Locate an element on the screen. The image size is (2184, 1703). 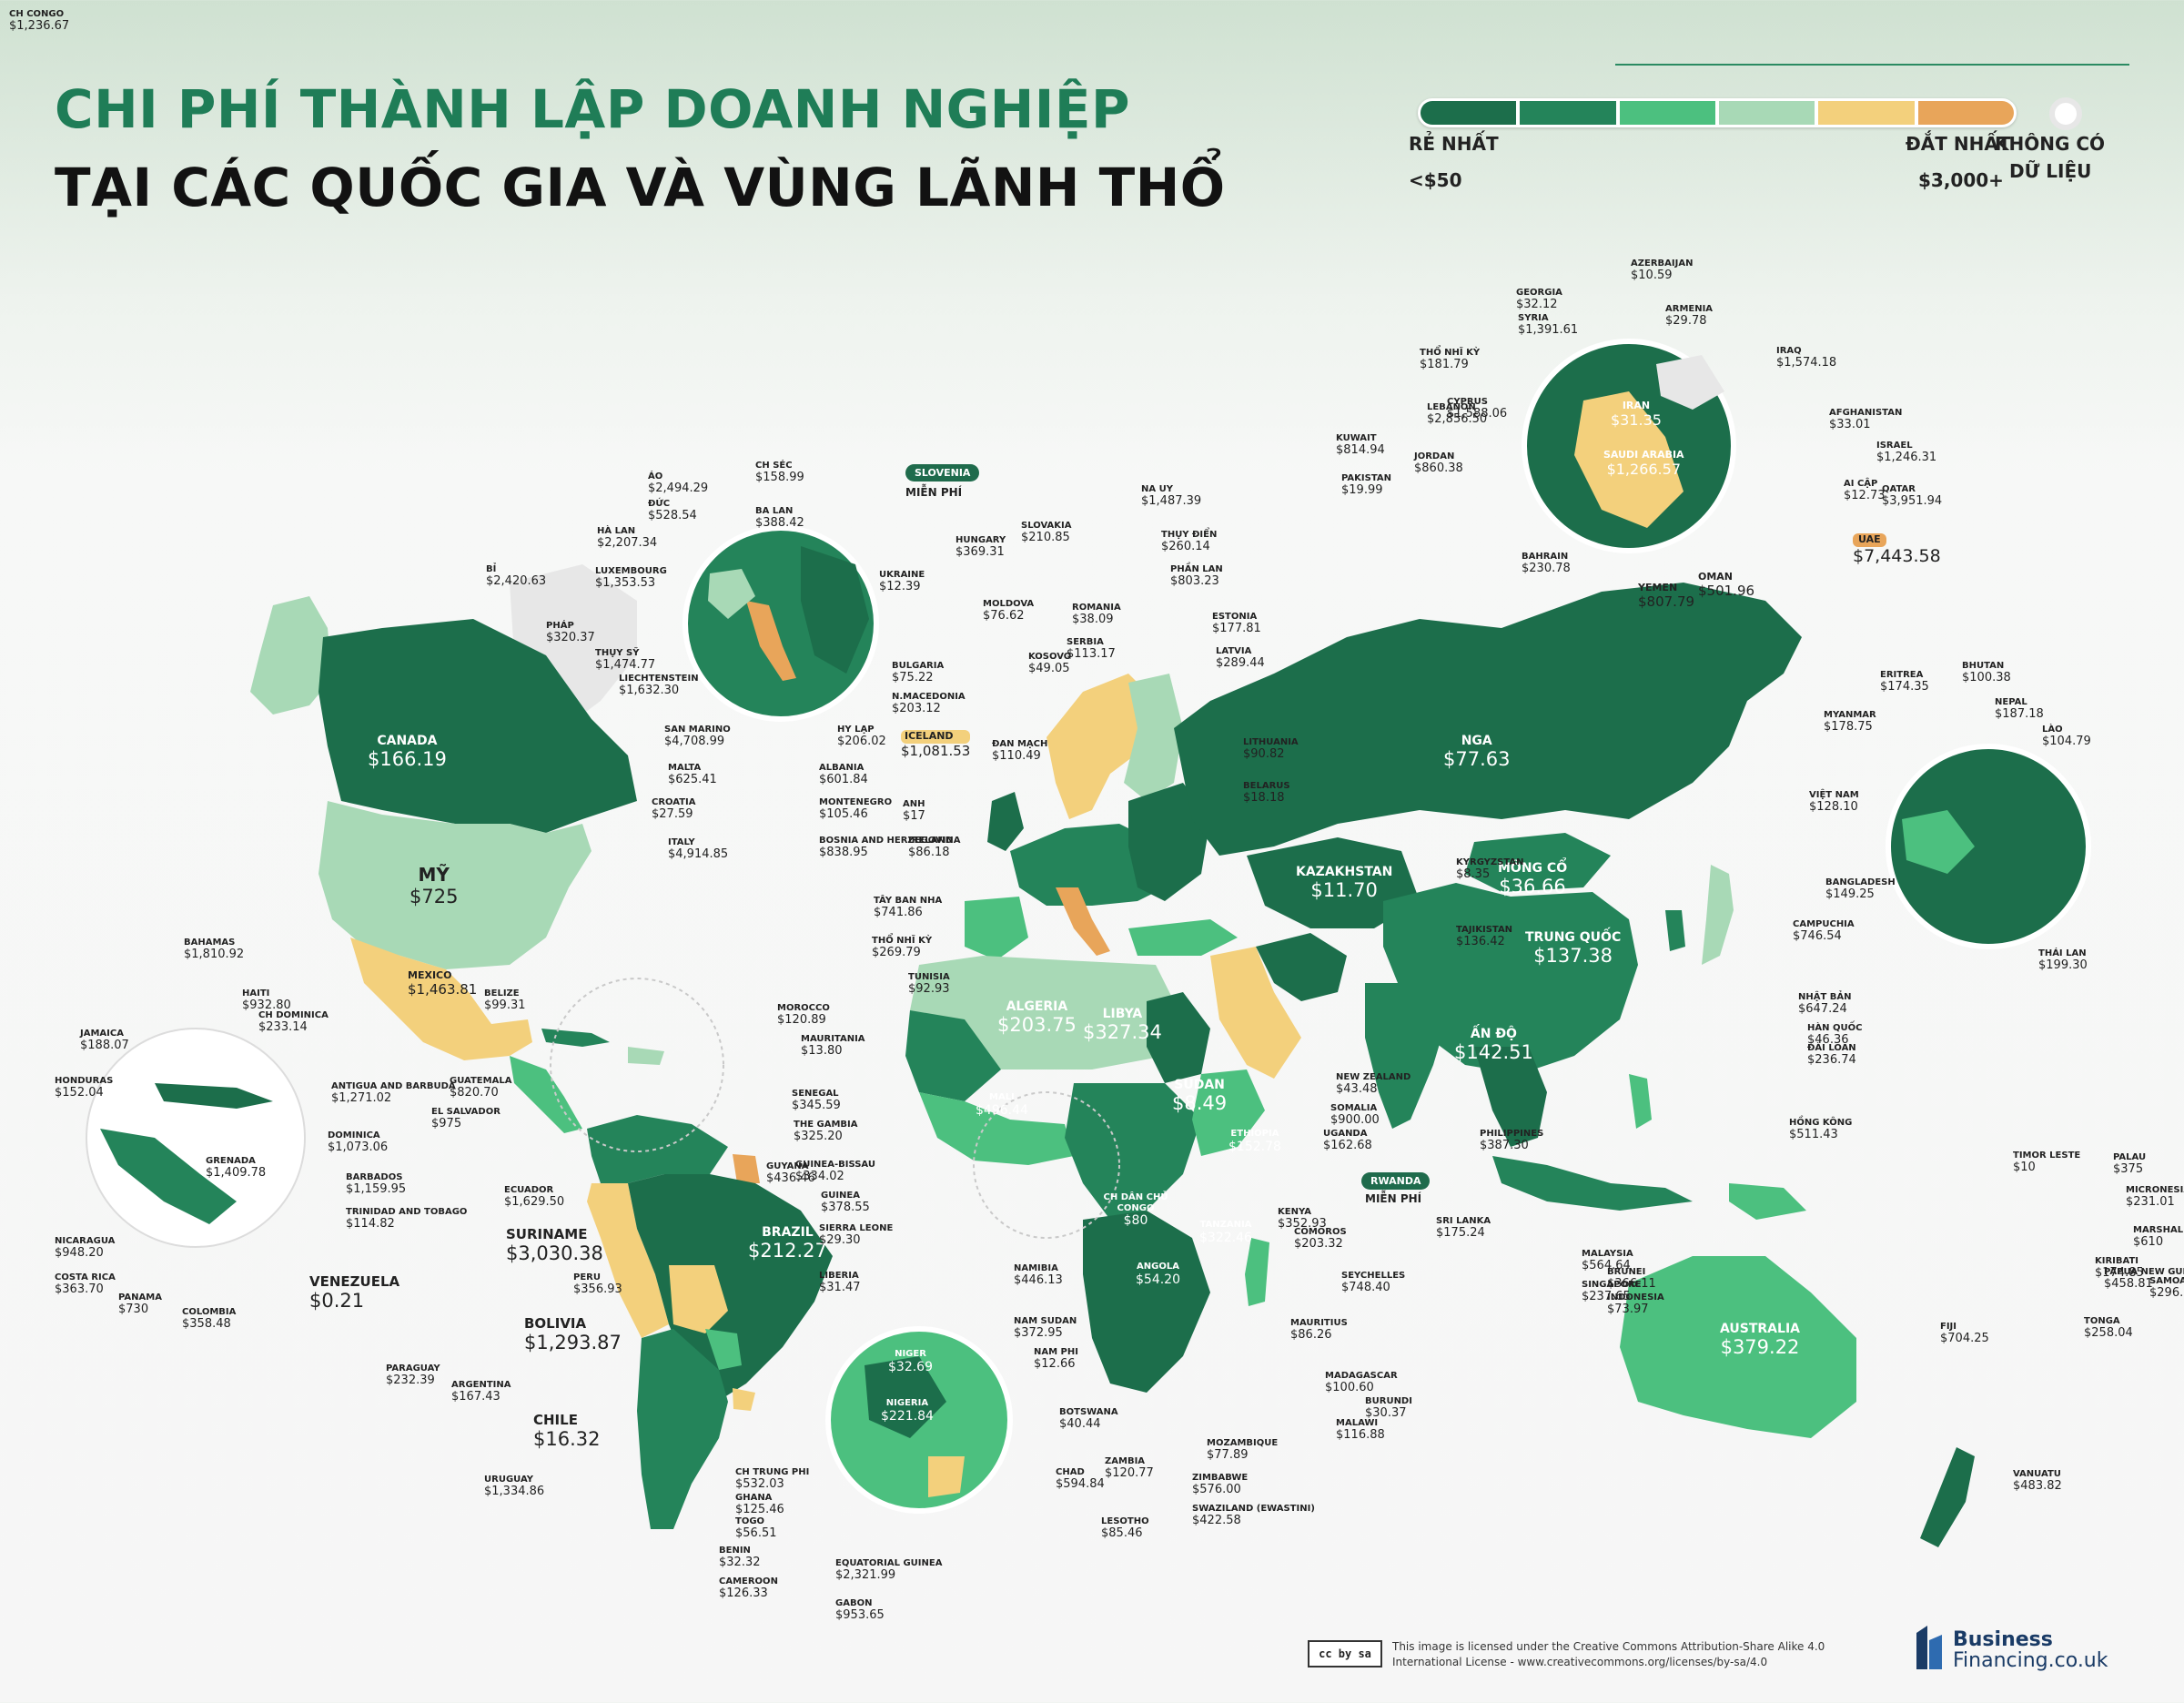
country-name: LITHUANIA is located at coordinates (1271, 742).